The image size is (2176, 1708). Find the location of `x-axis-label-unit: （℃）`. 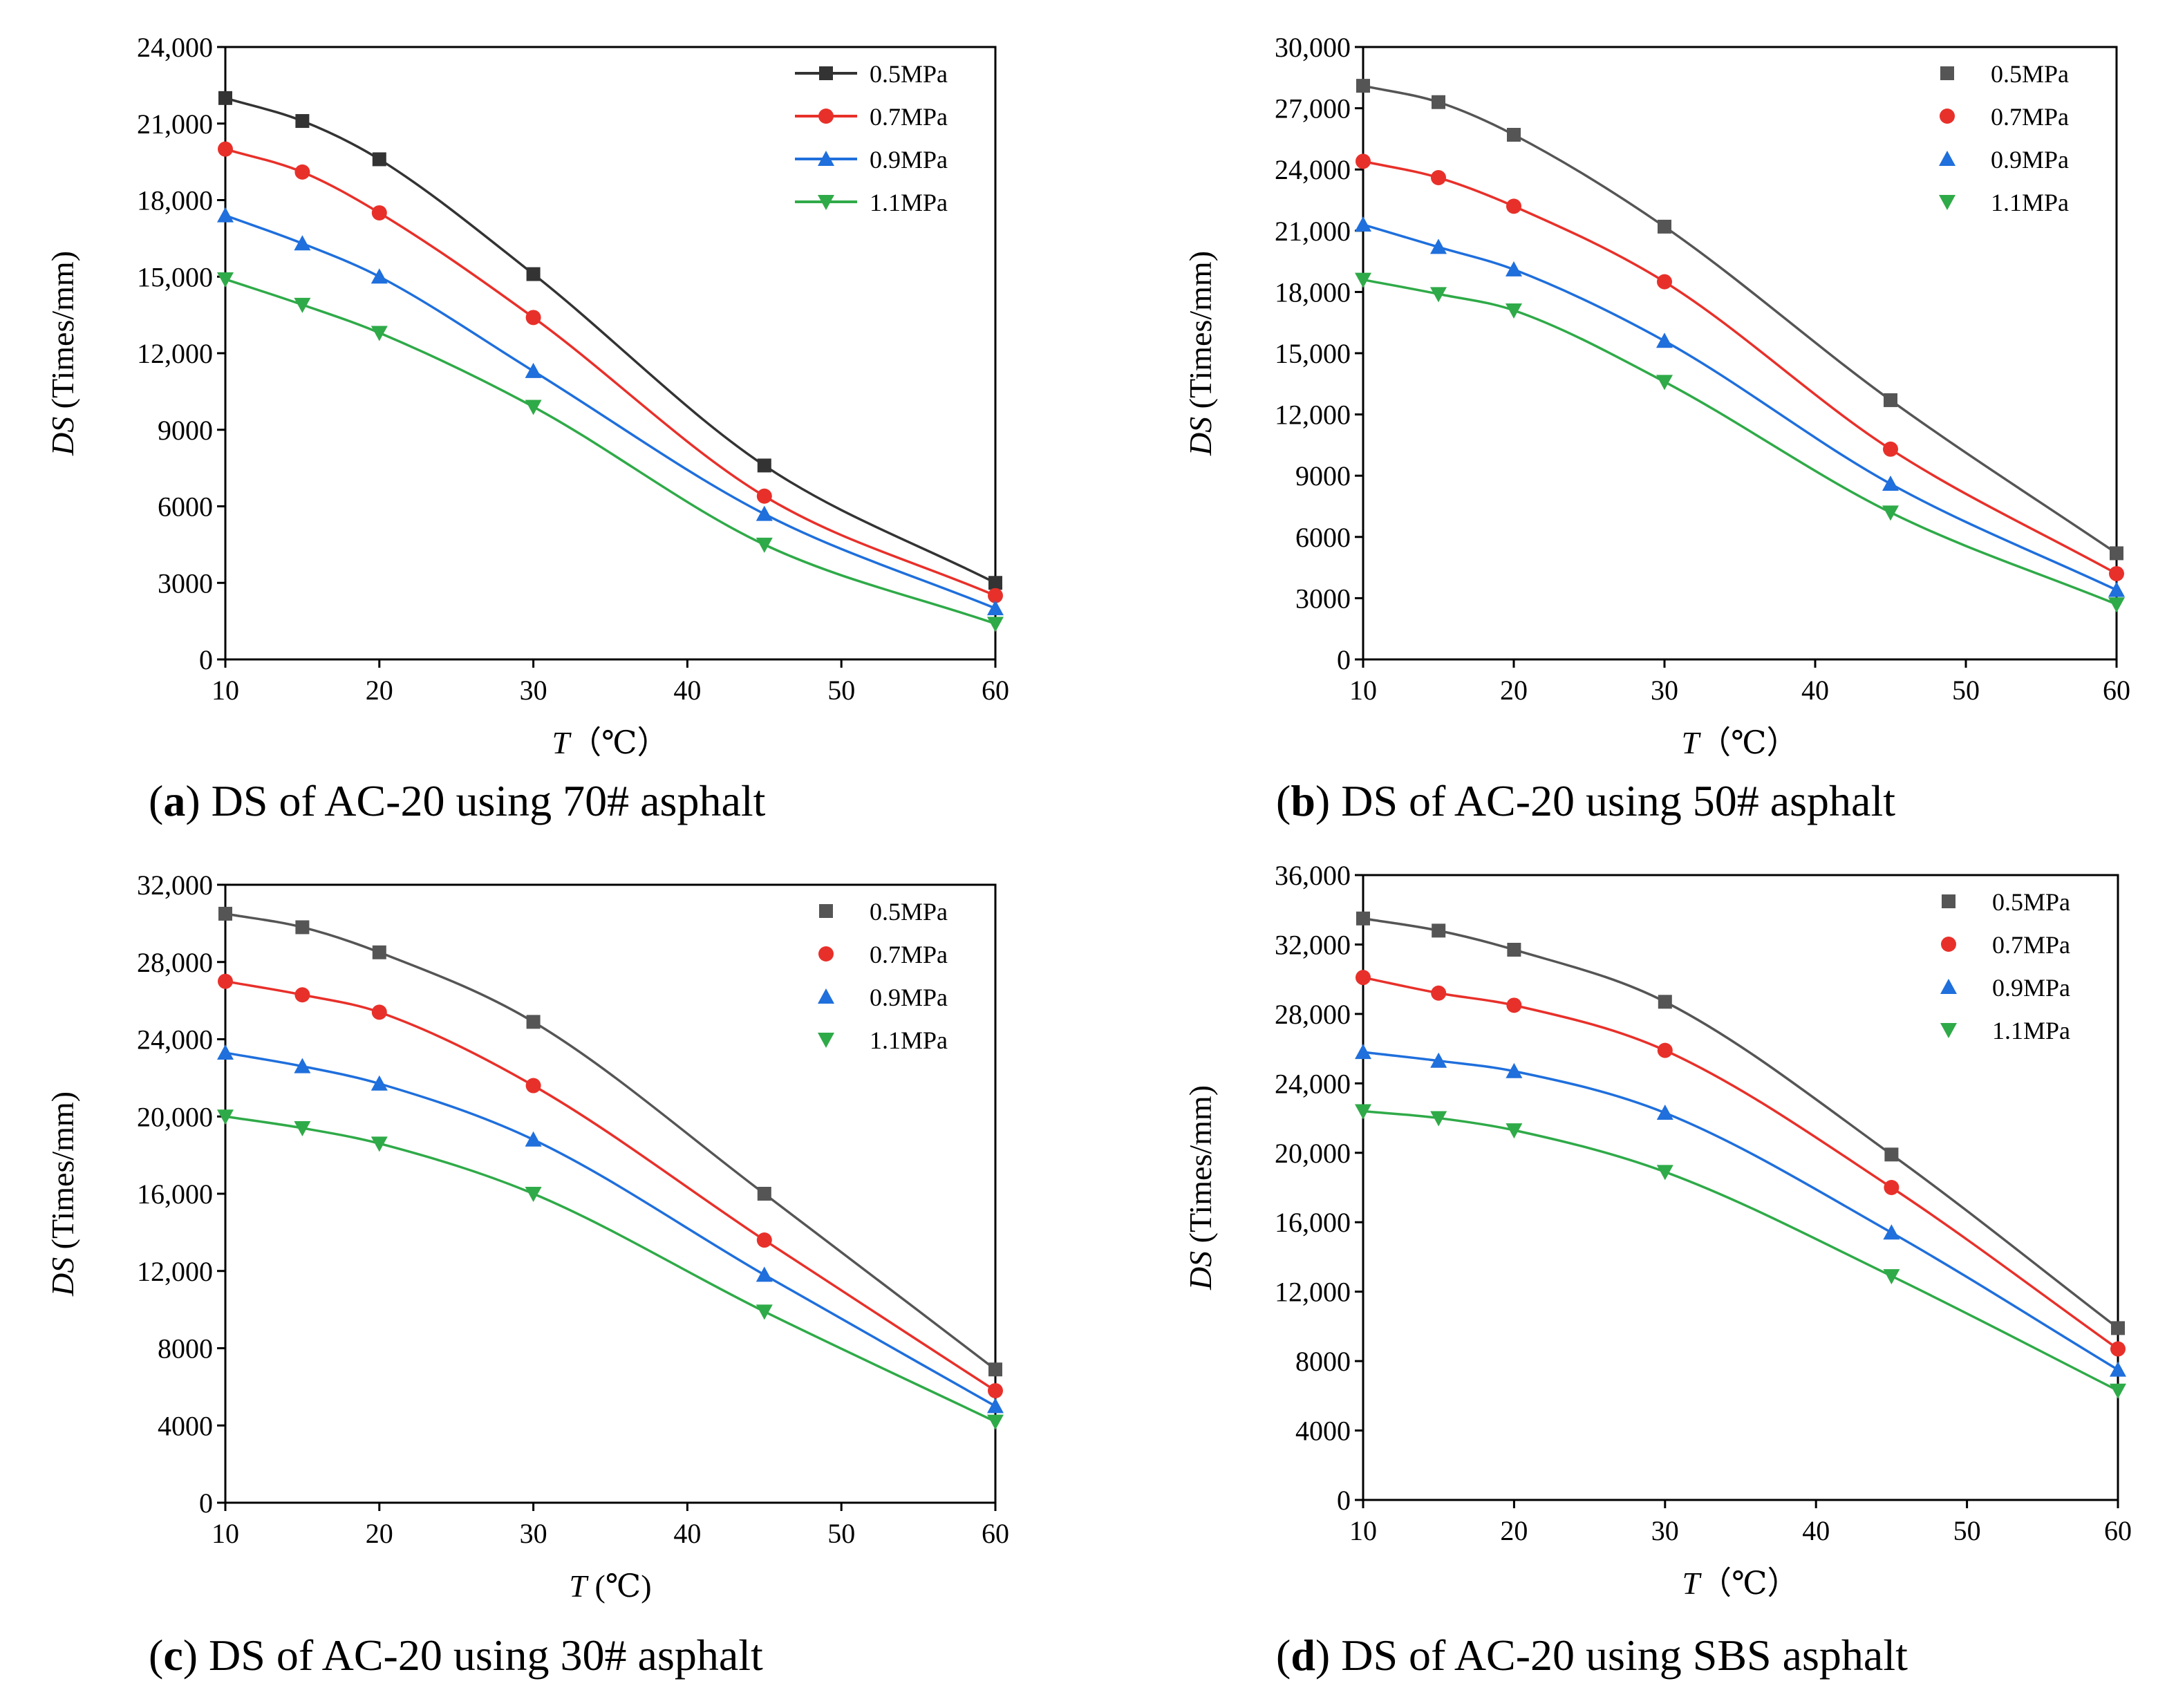

x-axis-label-unit: （℃） is located at coordinates (1749, 742).